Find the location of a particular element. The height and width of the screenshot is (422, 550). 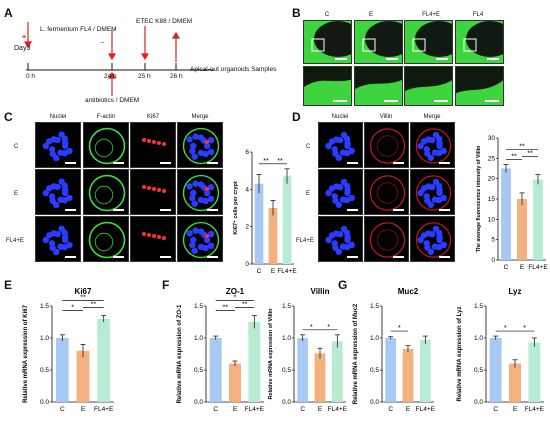

timeline-anti: antibiotics / DMEM is located at coordinates (112, 100).